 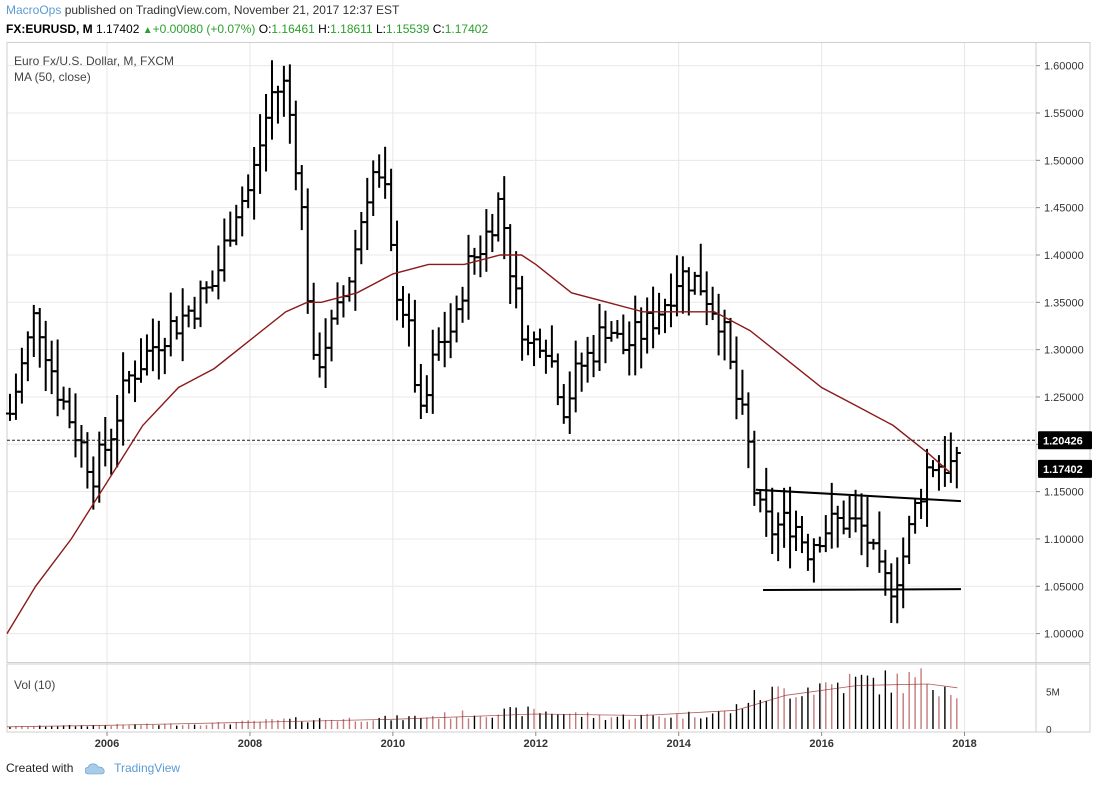 I want to click on volume-pane-frame, so click(x=548, y=698).